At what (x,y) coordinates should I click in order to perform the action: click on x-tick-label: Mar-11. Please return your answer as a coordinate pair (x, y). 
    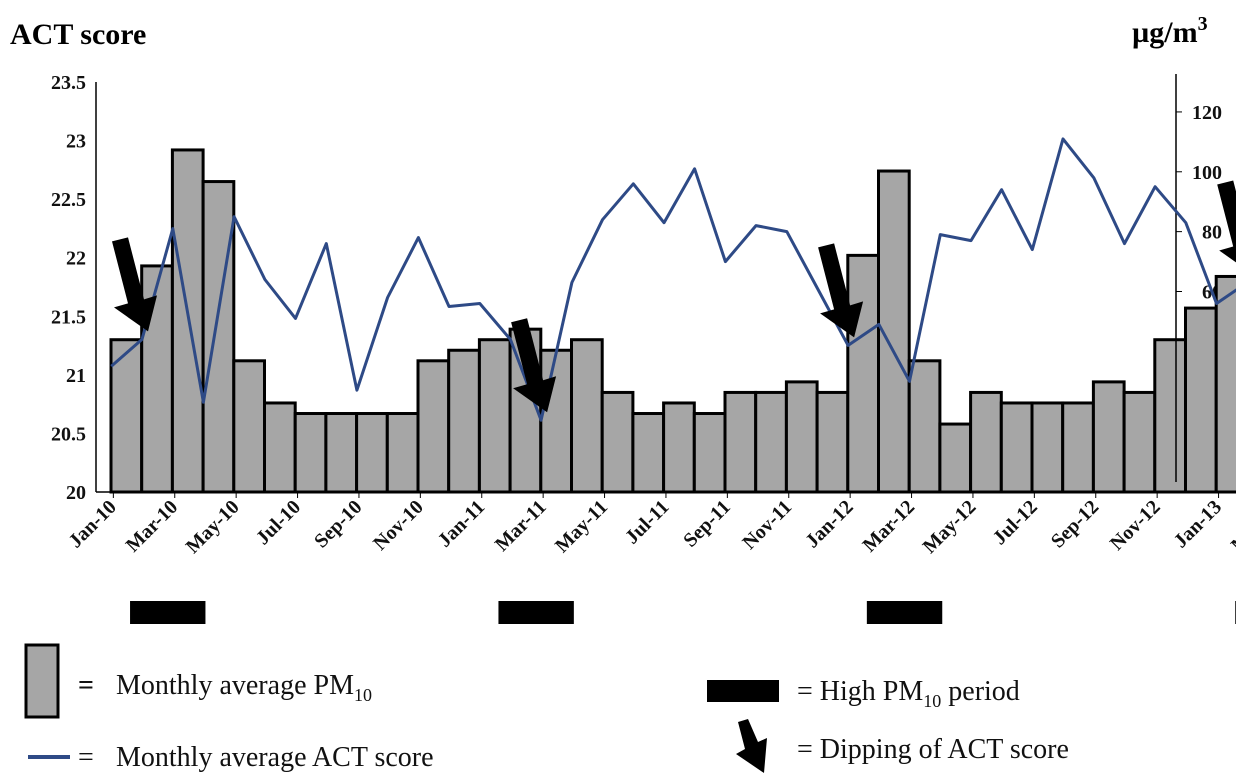
    Looking at the image, I should click on (521, 526).